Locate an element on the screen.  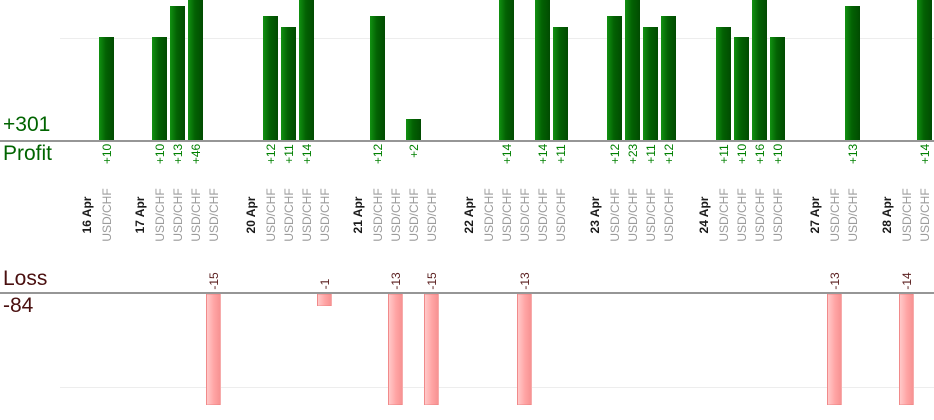
profit-axis-line is located at coordinates (467, 141).